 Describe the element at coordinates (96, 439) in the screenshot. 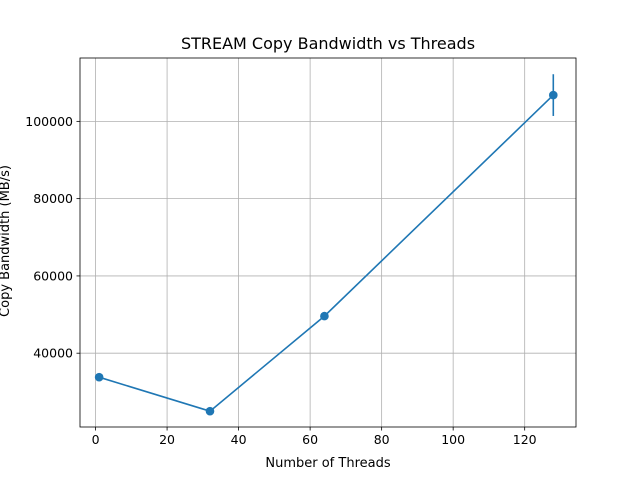

I see `x-tick-label: 0` at that location.